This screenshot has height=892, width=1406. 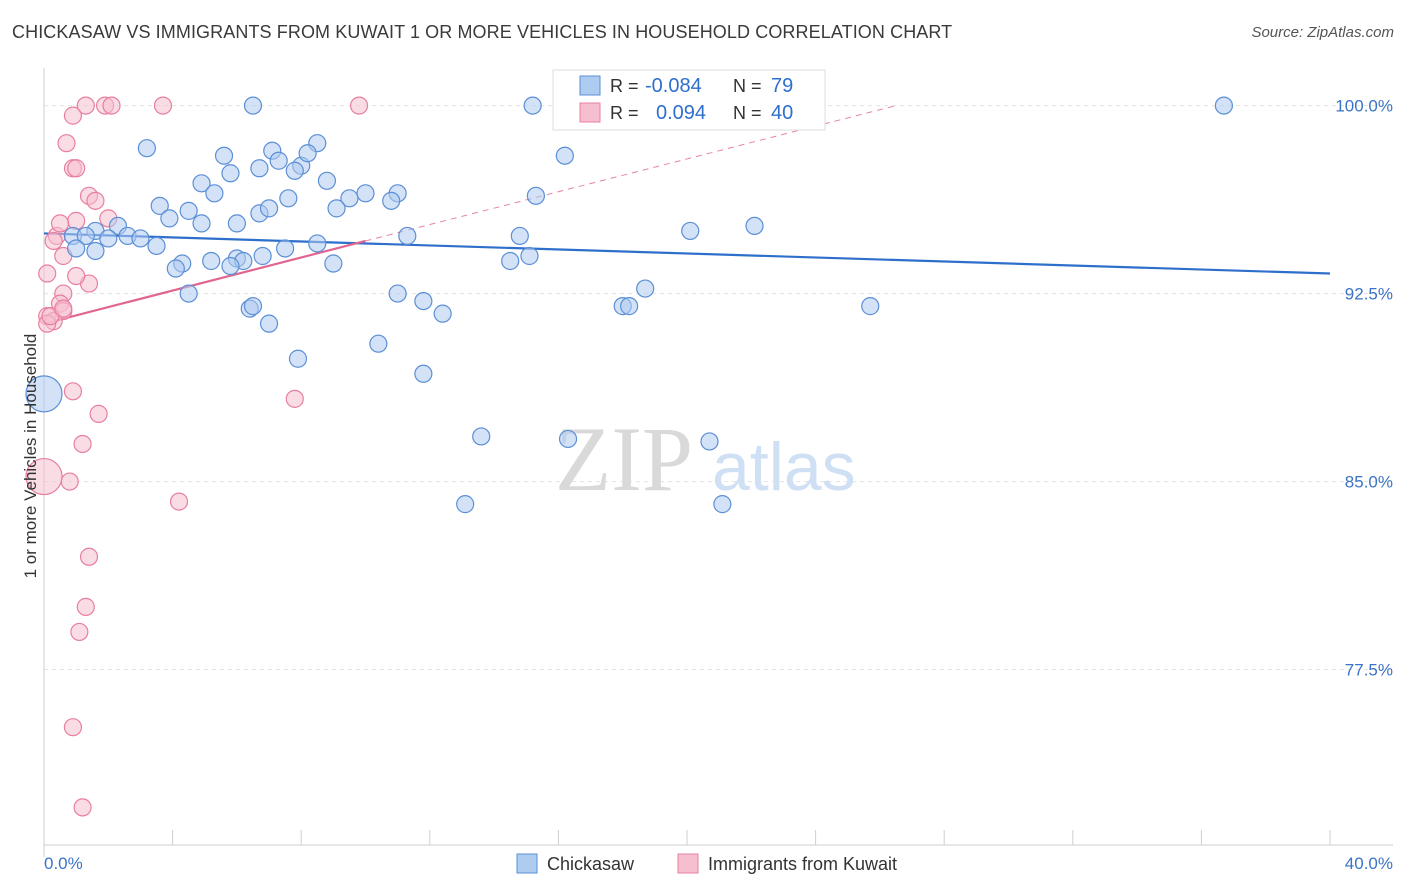 What do you see at coordinates (1322, 32) in the screenshot?
I see `source-label: Source: ZipAtlas.com` at bounding box center [1322, 32].